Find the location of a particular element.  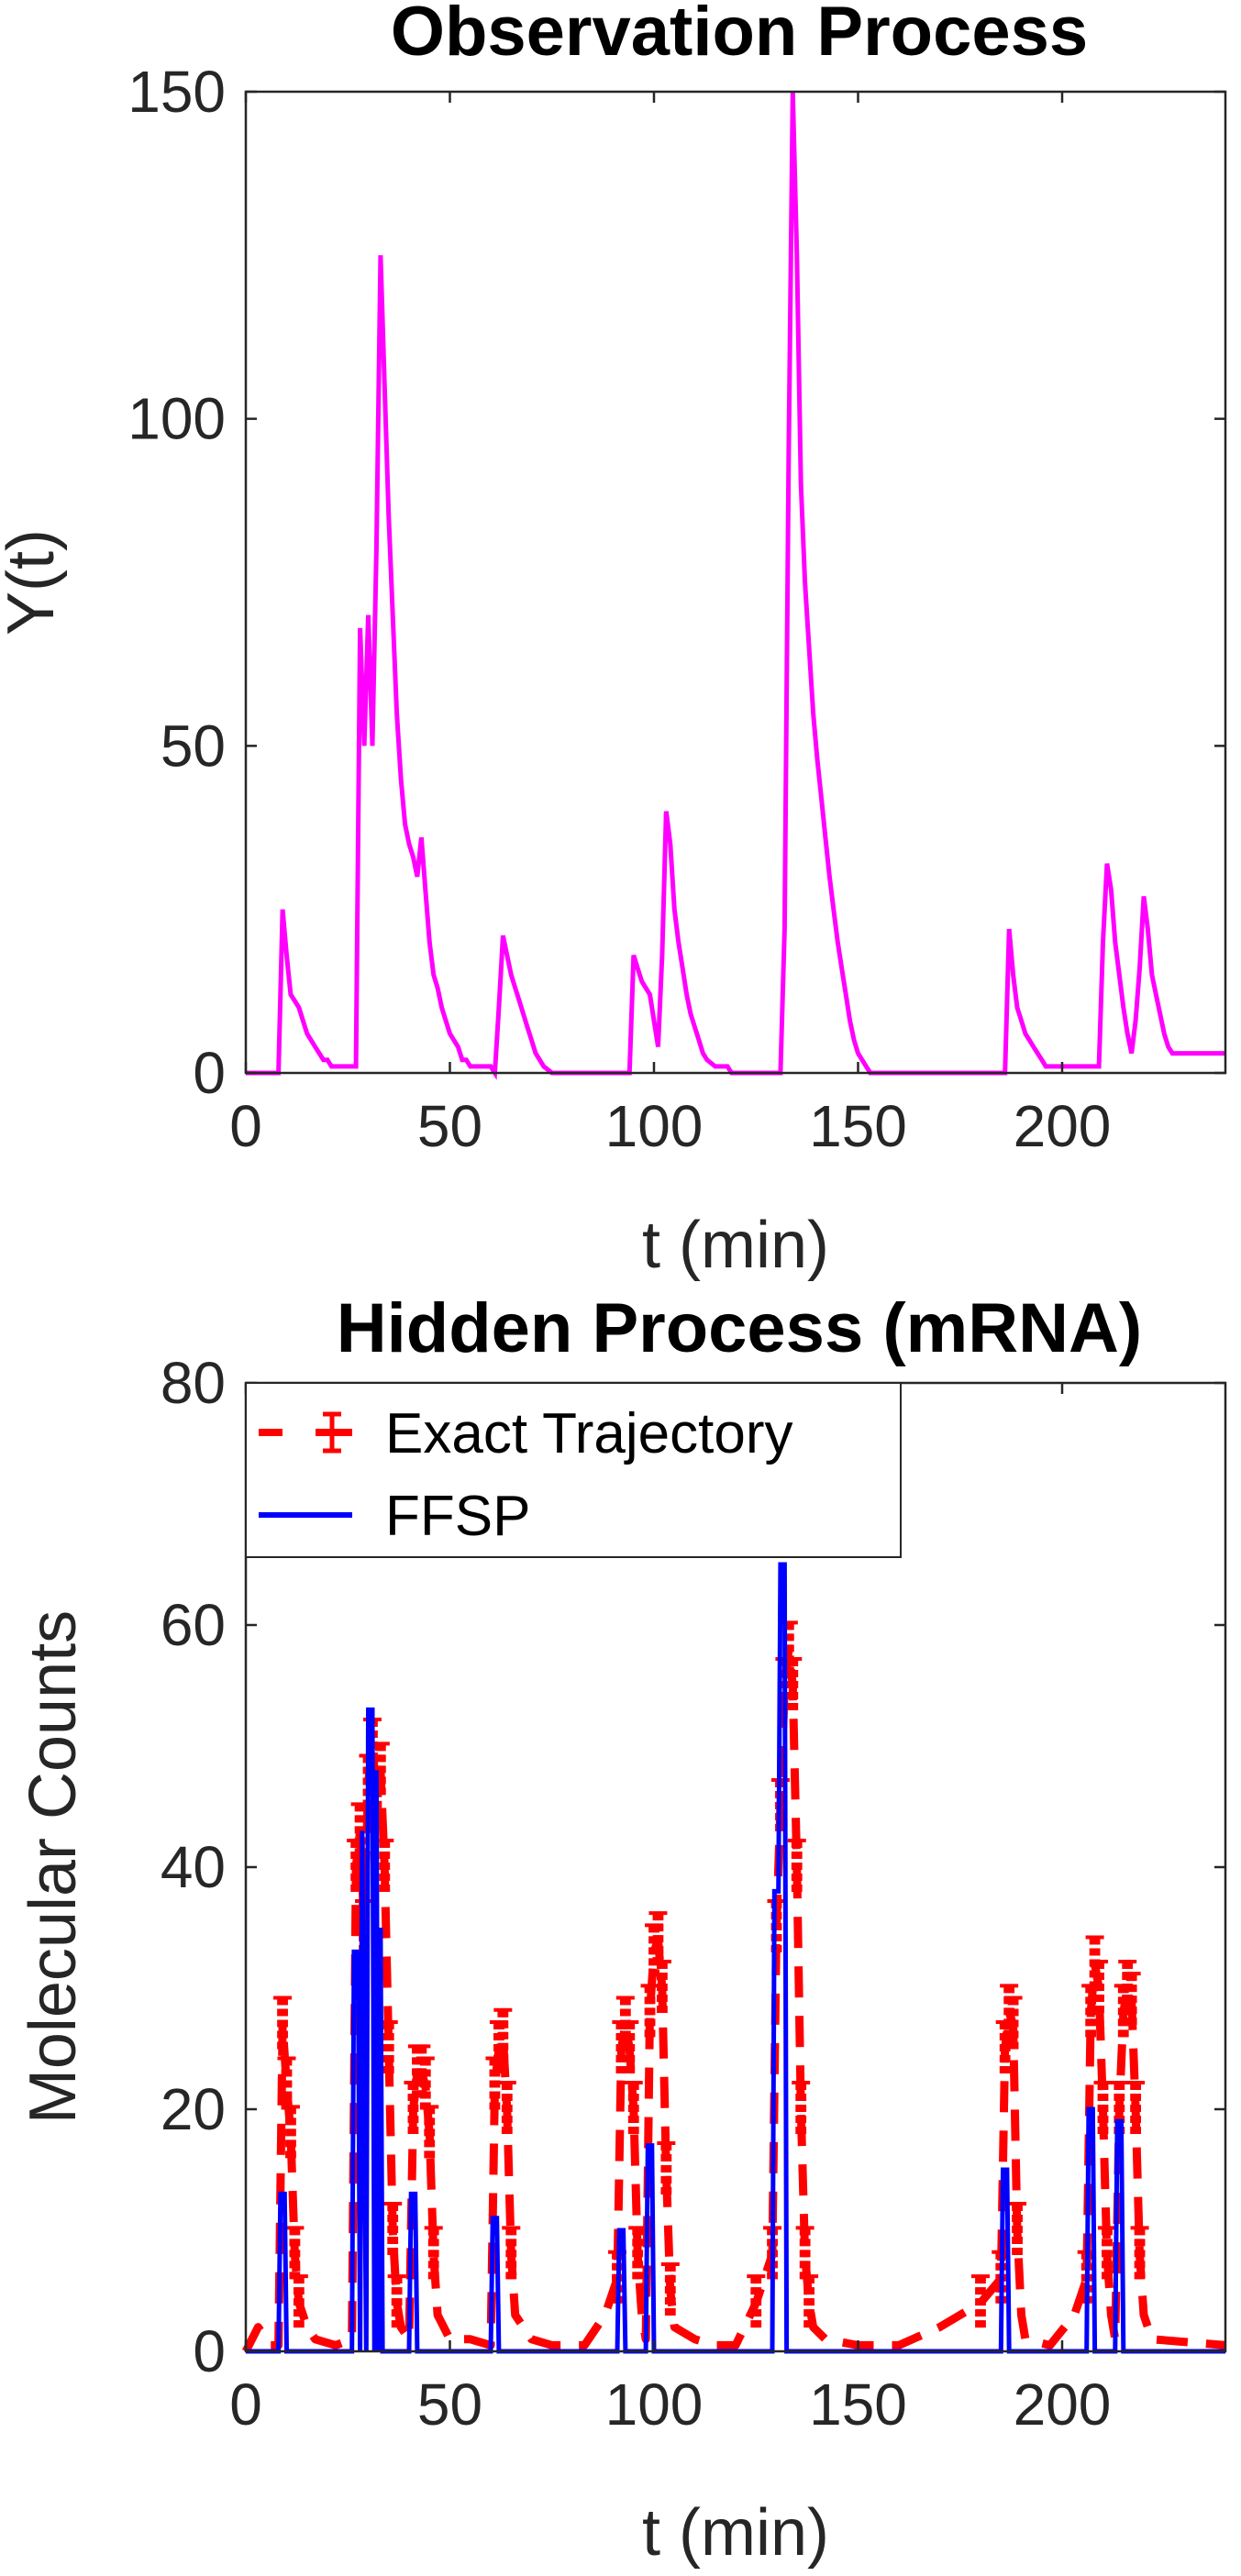

y-tick-label: 150 is located at coordinates (176, 92).